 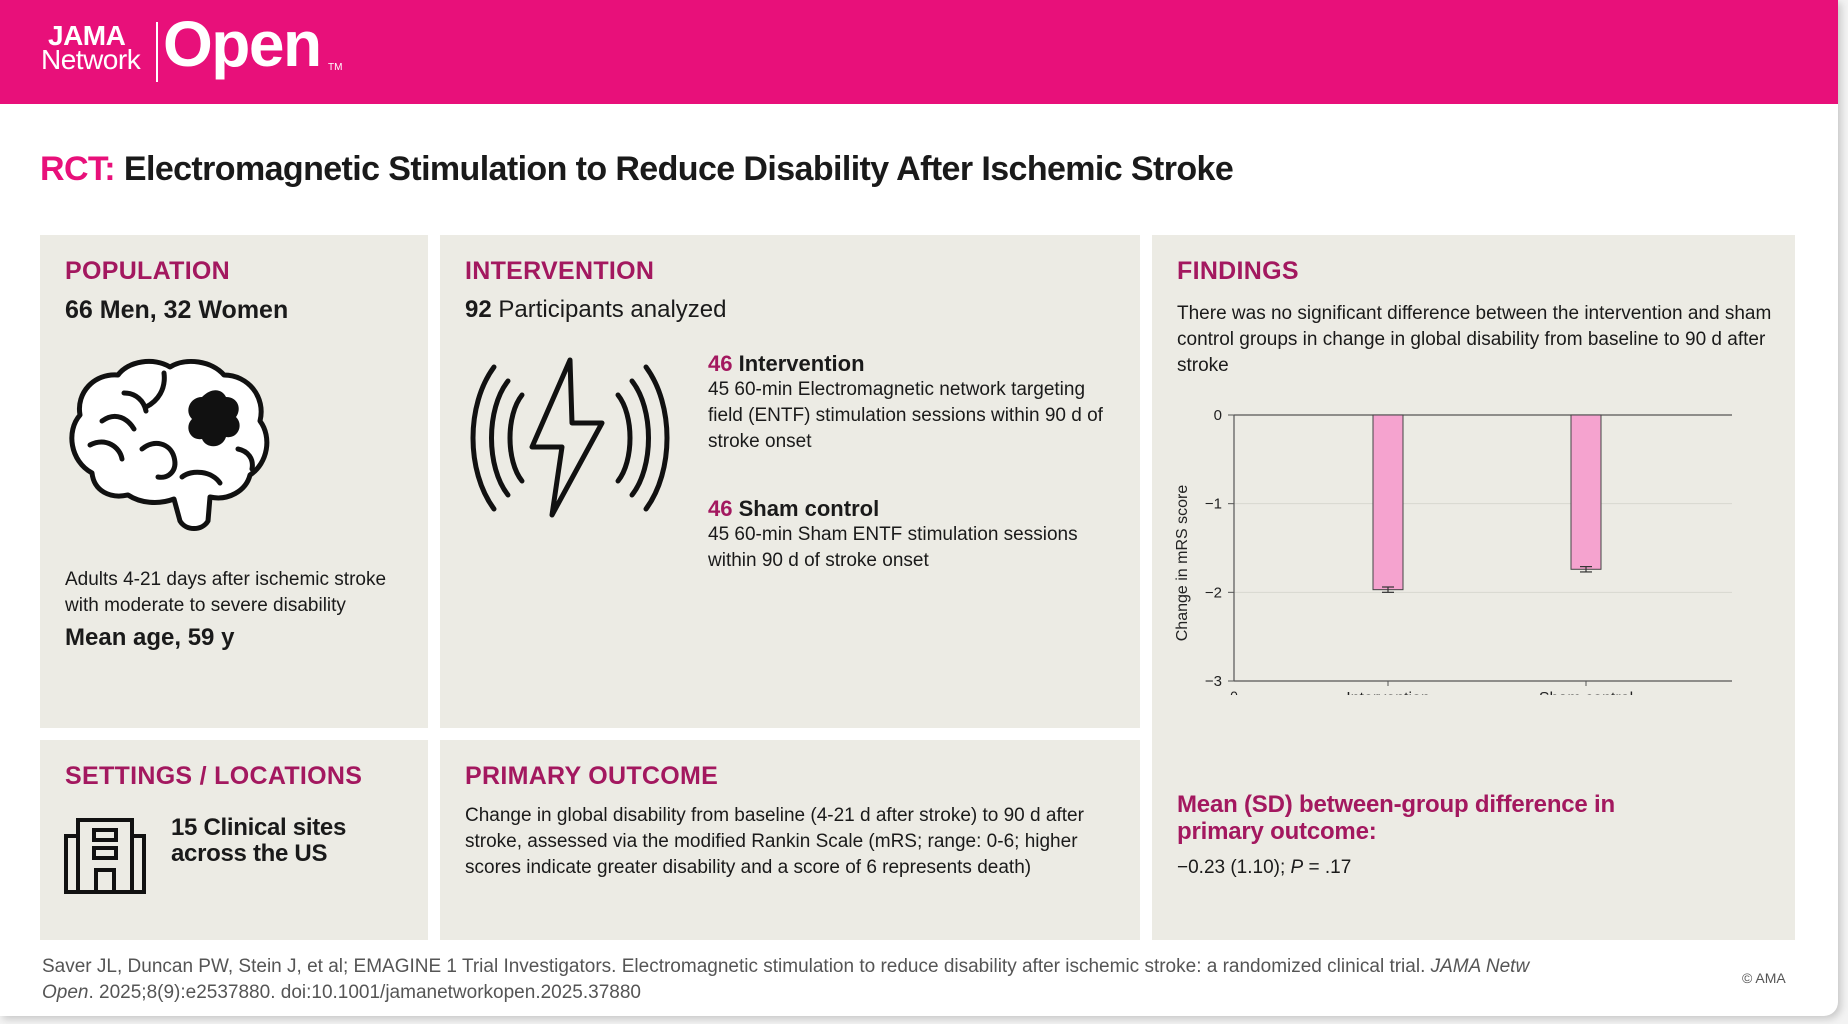 What do you see at coordinates (169, 444) in the screenshot?
I see `brain-icon` at bounding box center [169, 444].